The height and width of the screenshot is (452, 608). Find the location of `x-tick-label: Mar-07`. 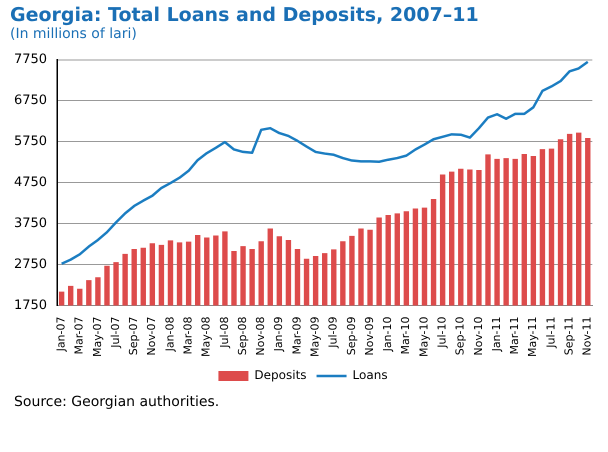

x-tick-label: Mar-07 is located at coordinates (79, 335).